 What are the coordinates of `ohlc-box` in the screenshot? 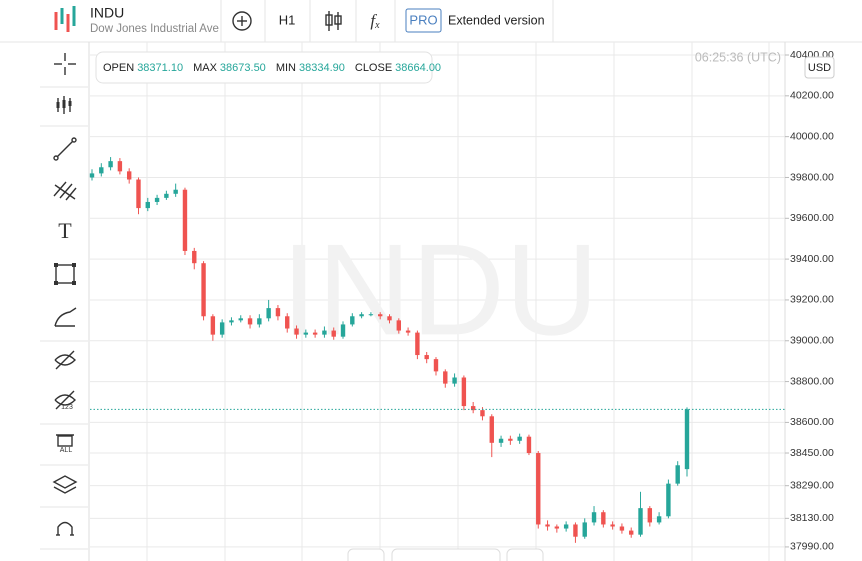 It's located at (264, 67).